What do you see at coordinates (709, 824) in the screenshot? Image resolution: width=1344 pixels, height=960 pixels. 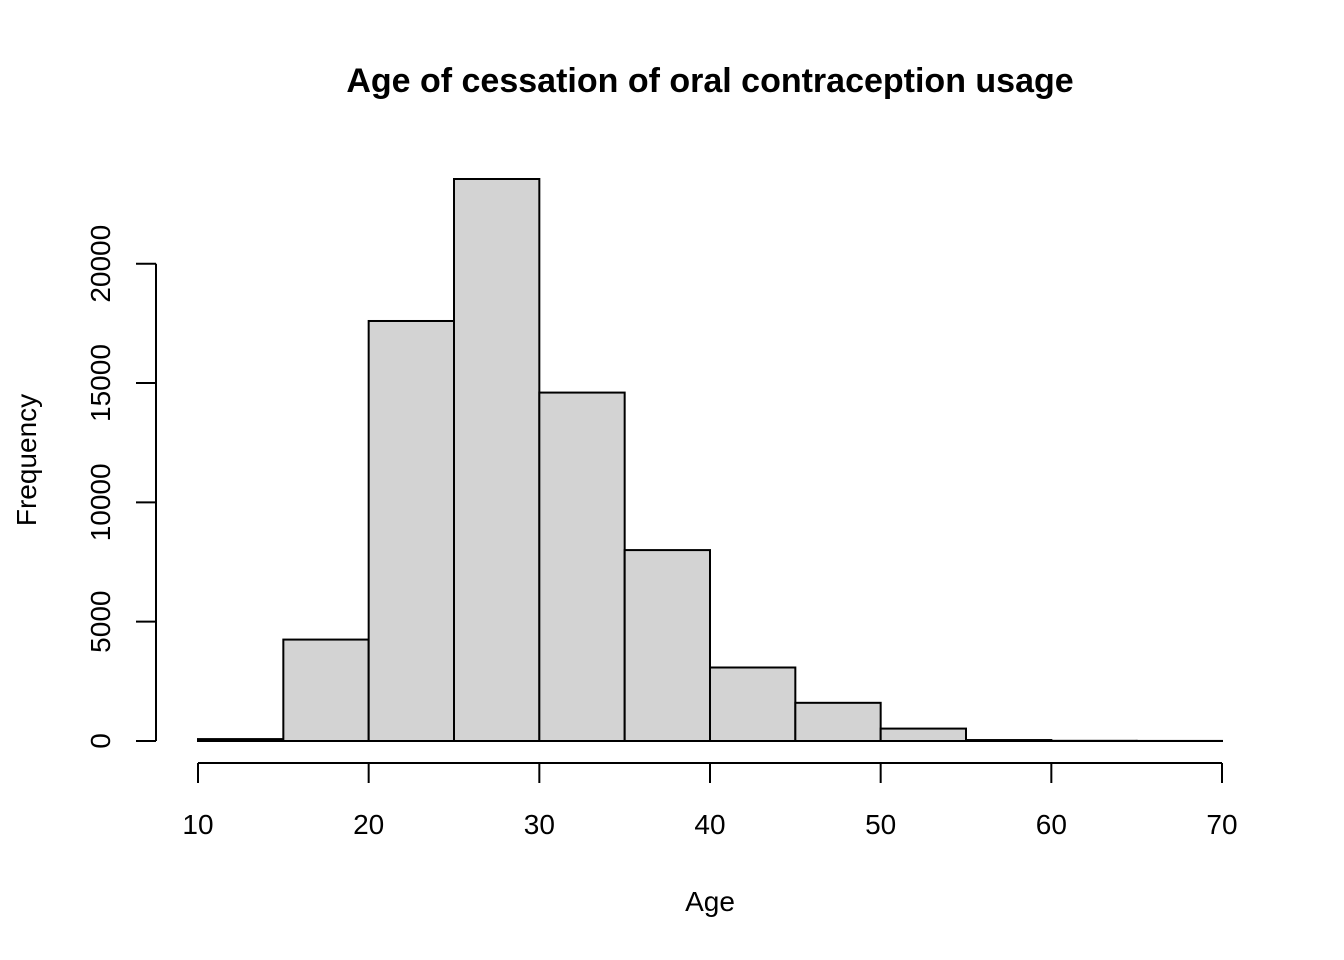 I see `x-tick-label-40: 40` at bounding box center [709, 824].